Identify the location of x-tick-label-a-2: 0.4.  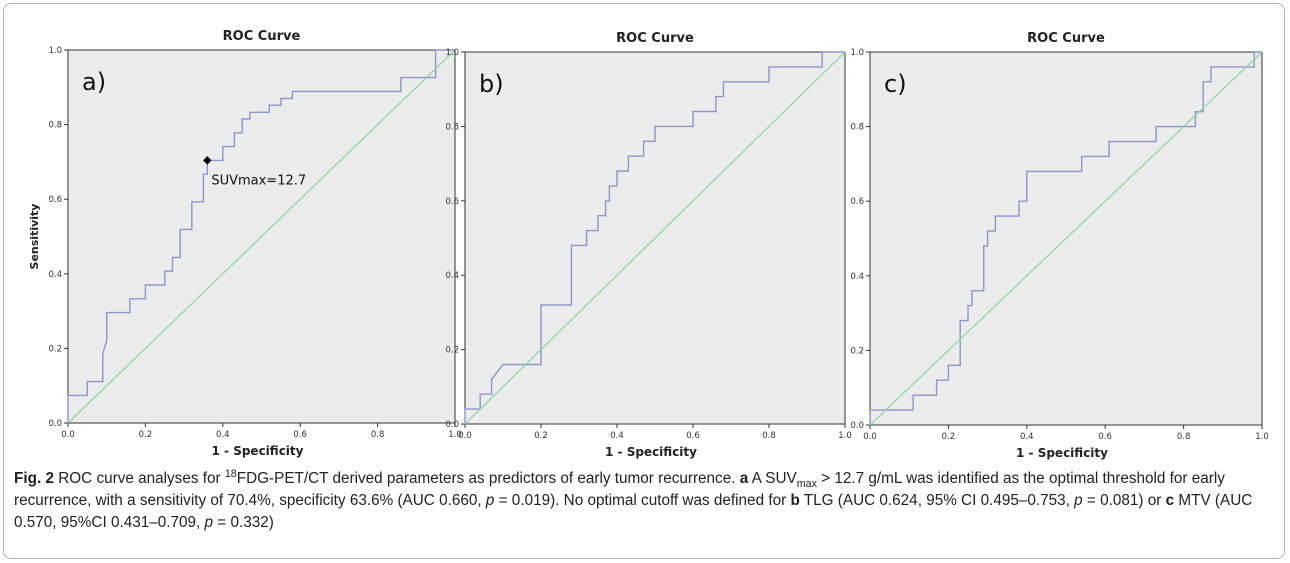
(223, 435).